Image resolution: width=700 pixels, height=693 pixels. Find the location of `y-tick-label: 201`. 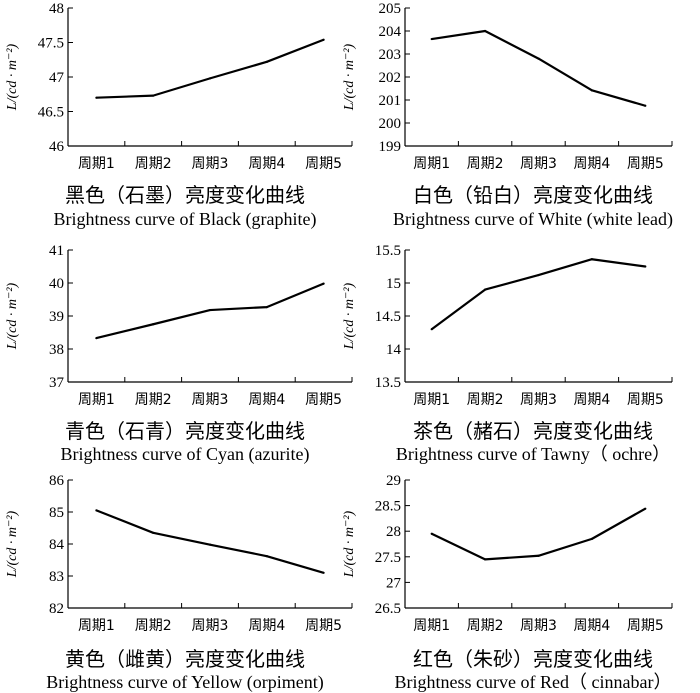

y-tick-label: 201 is located at coordinates (390, 101).